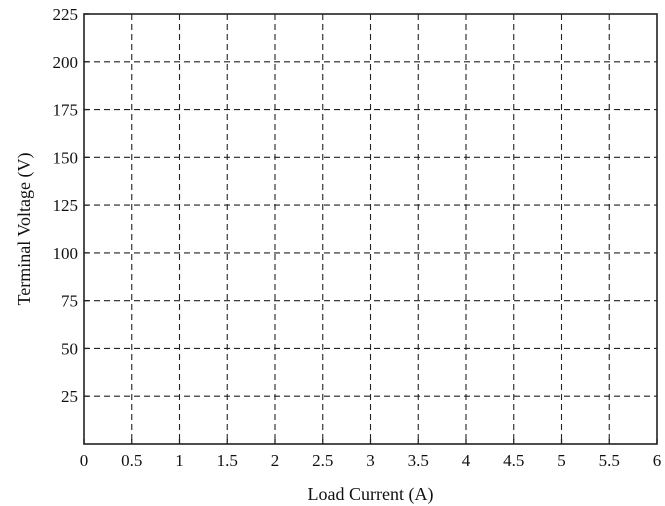 Image resolution: width=665 pixels, height=506 pixels. Describe the element at coordinates (275, 460) in the screenshot. I see `x-tick-label: 2` at that location.